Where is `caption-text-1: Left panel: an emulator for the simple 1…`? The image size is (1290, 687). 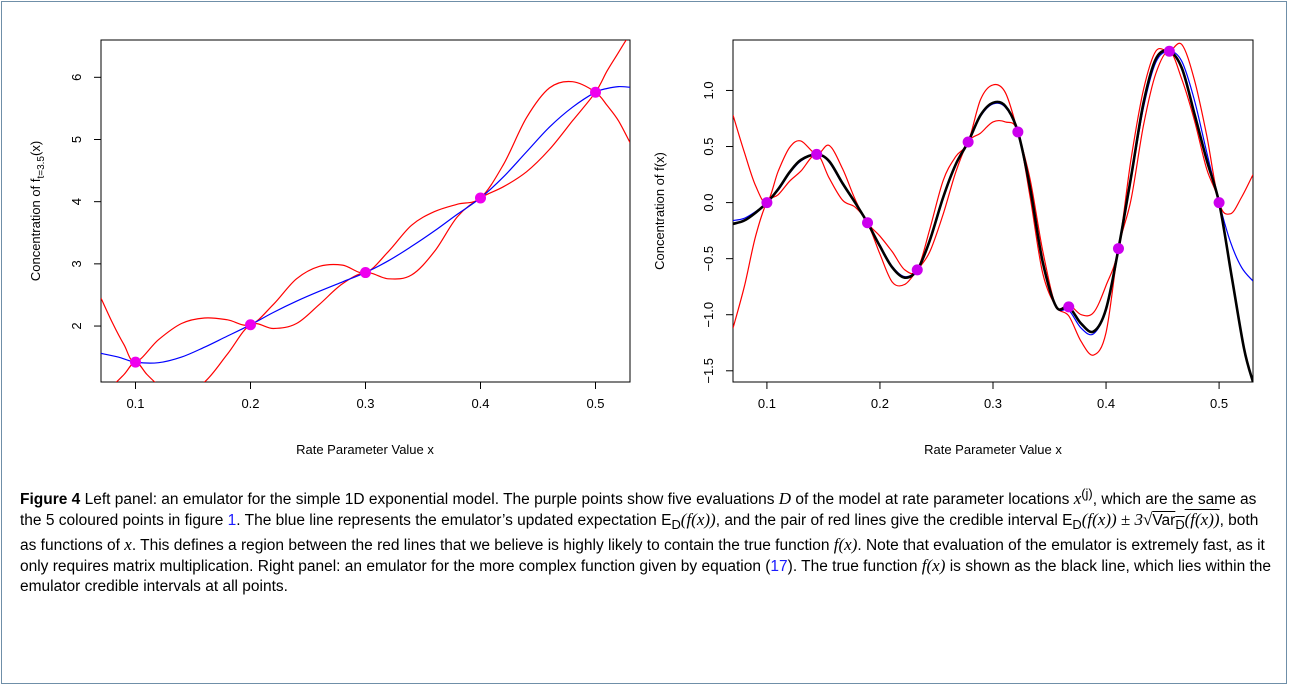 caption-text-1: Left panel: an emulator for the simple 1… is located at coordinates (429, 500).